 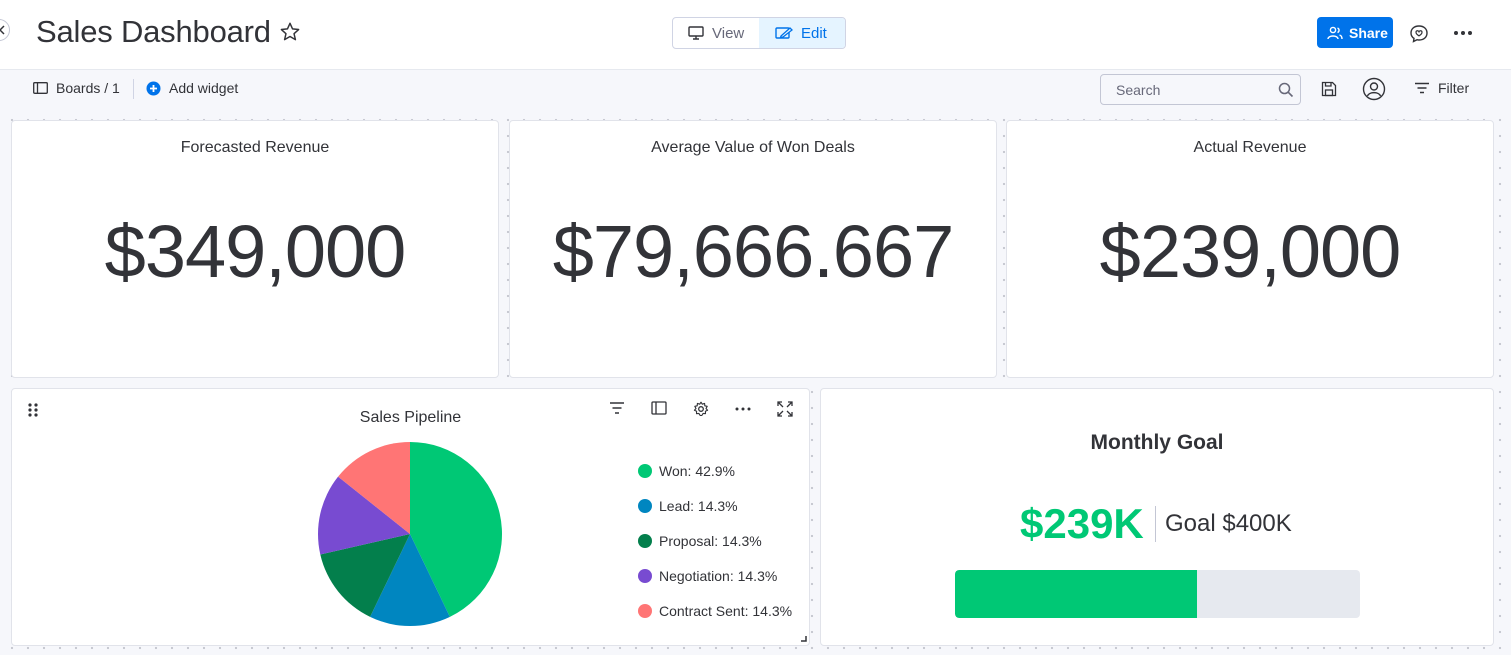 What do you see at coordinates (410, 580) in the screenshot?
I see `pie-slice-lead` at bounding box center [410, 580].